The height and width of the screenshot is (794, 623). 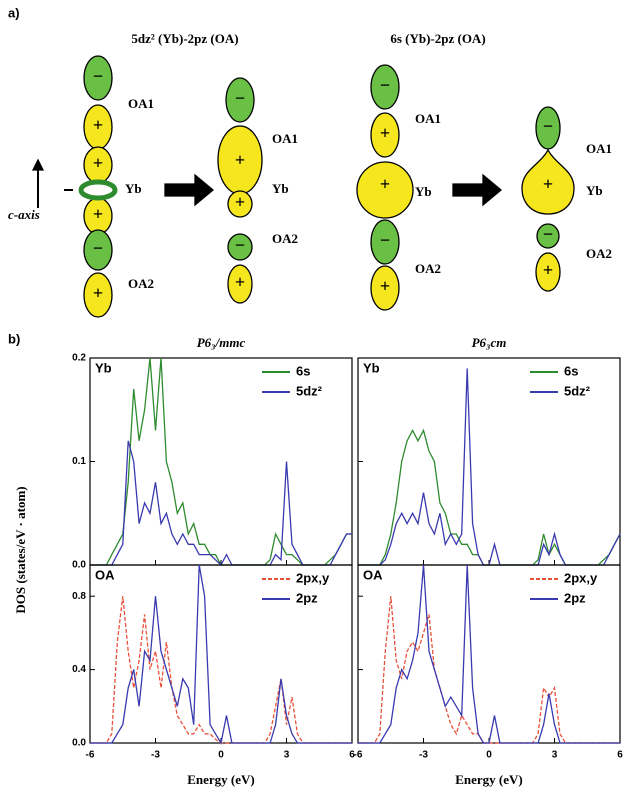 What do you see at coordinates (38, 164) in the screenshot?
I see `axis-arrow-head` at bounding box center [38, 164].